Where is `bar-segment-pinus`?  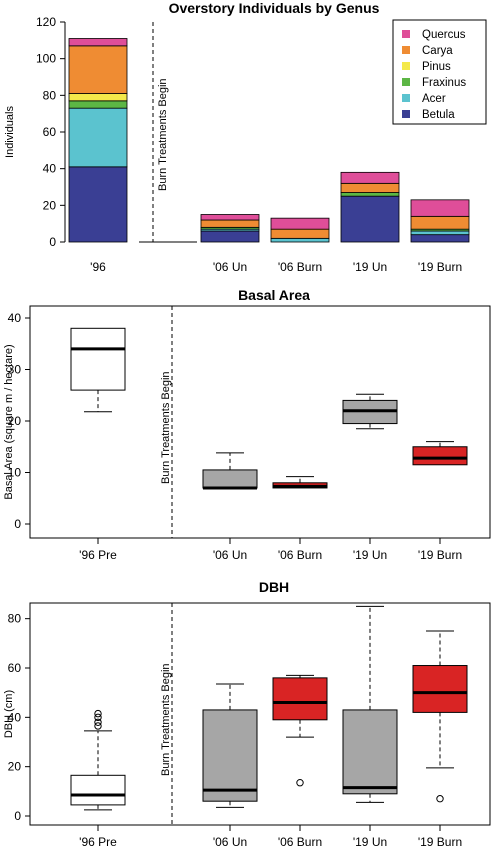
bar-segment-pinus is located at coordinates (98, 97).